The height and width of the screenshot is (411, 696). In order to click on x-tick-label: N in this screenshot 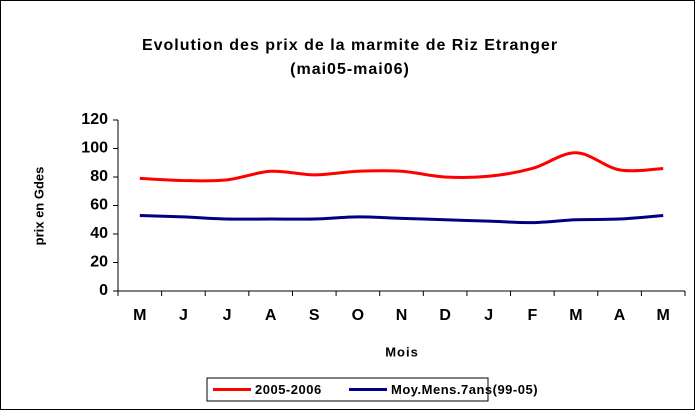, I will do `click(402, 315)`.